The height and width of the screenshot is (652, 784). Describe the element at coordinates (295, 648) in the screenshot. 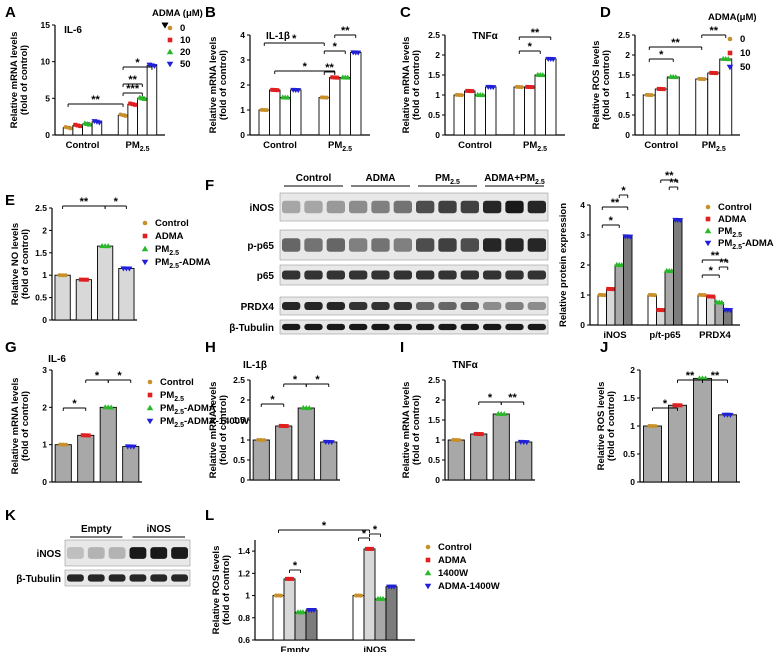

I see `x-tick-label: Empty` at that location.